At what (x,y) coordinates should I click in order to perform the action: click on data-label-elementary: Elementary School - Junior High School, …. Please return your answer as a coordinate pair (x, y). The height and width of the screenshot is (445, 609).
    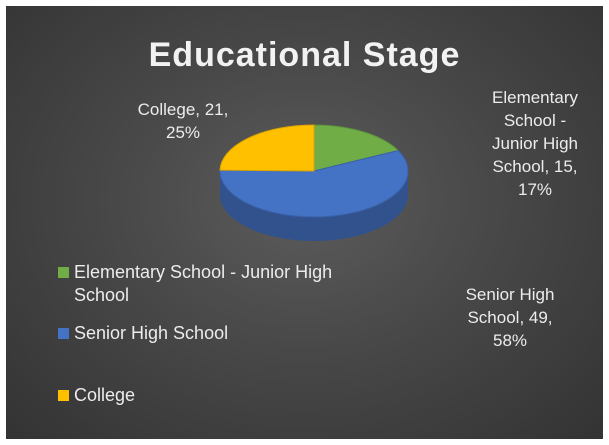
    Looking at the image, I should click on (535, 143).